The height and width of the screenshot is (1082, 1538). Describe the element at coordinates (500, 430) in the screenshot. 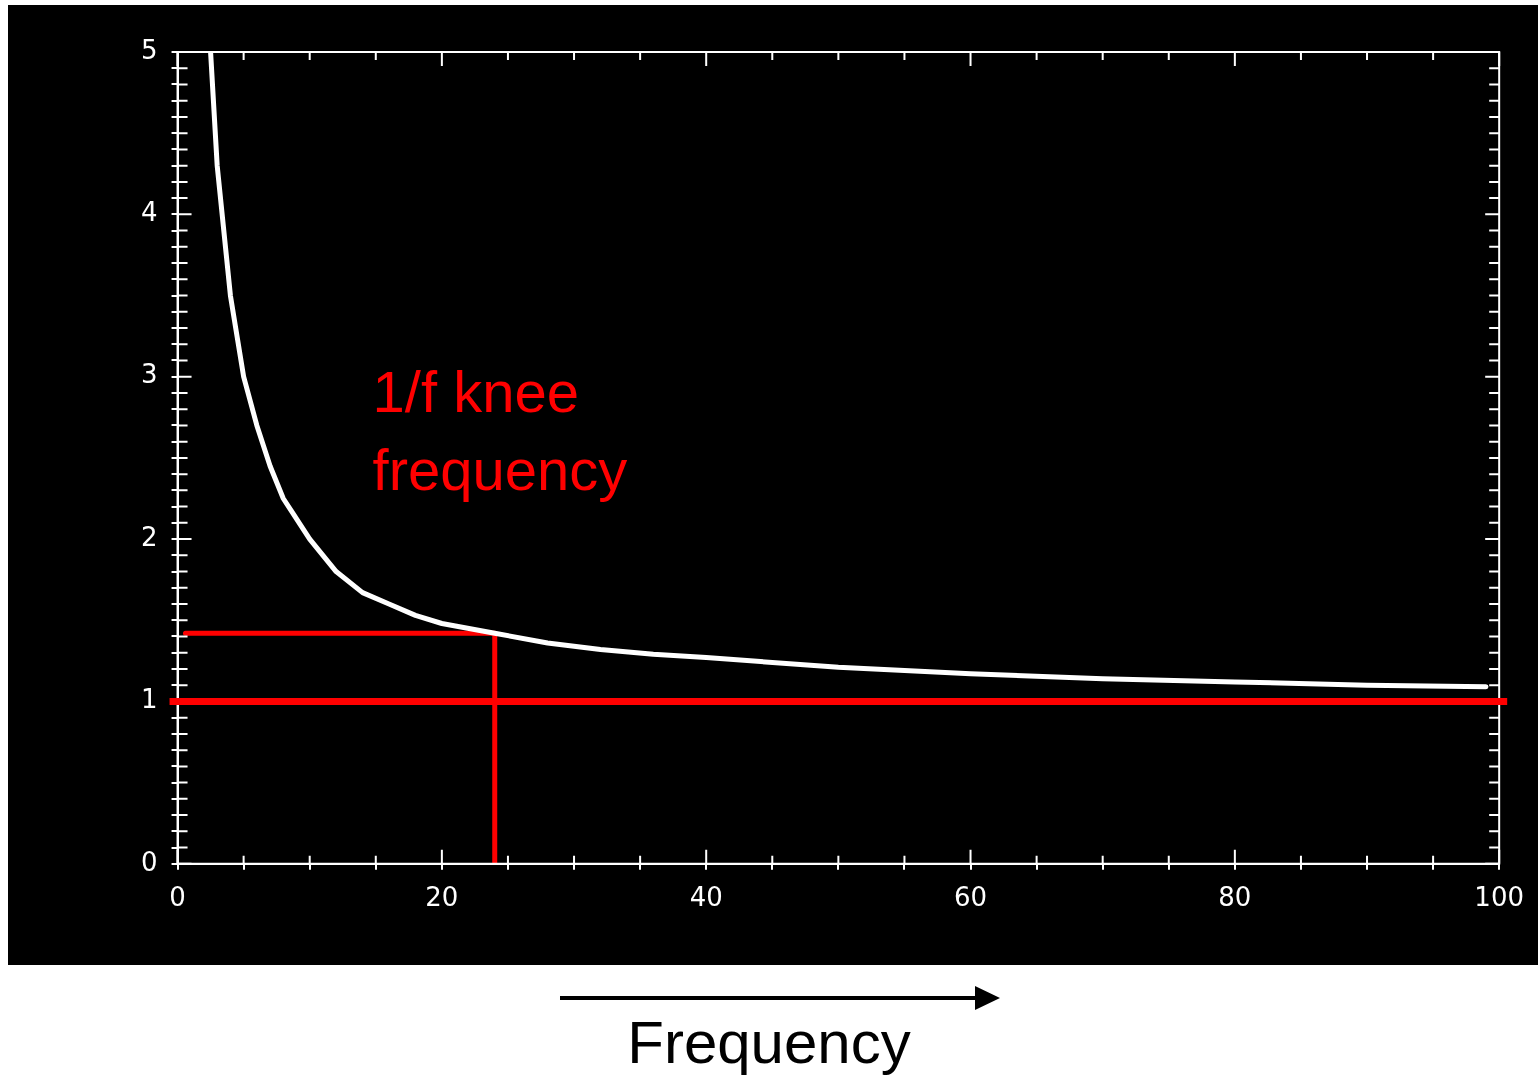

I see `annotation: 1/f knee frequency` at that location.